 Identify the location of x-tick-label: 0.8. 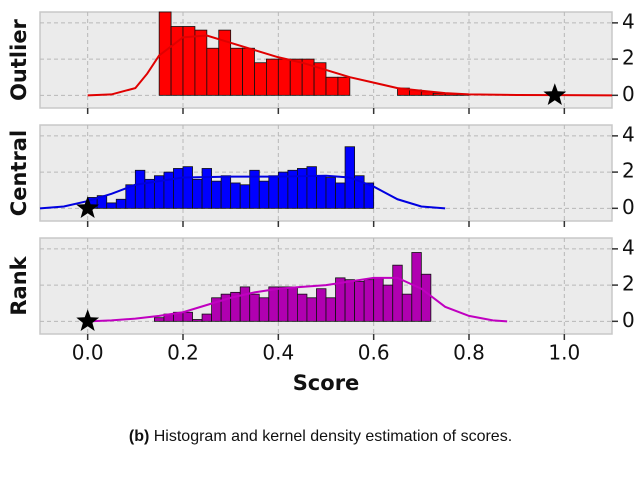
(469, 353).